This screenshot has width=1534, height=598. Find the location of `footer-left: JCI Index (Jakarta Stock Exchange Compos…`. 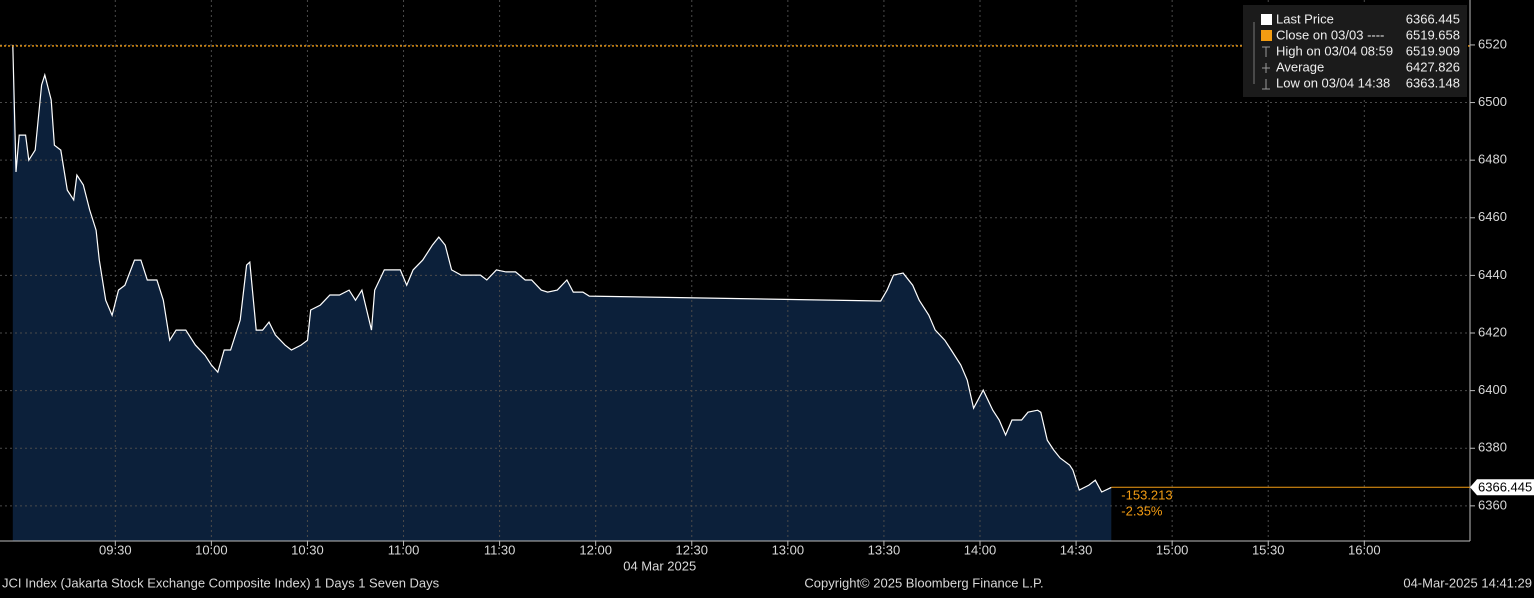

footer-left: JCI Index (Jakarta Stock Exchange Compos… is located at coordinates (221, 582).